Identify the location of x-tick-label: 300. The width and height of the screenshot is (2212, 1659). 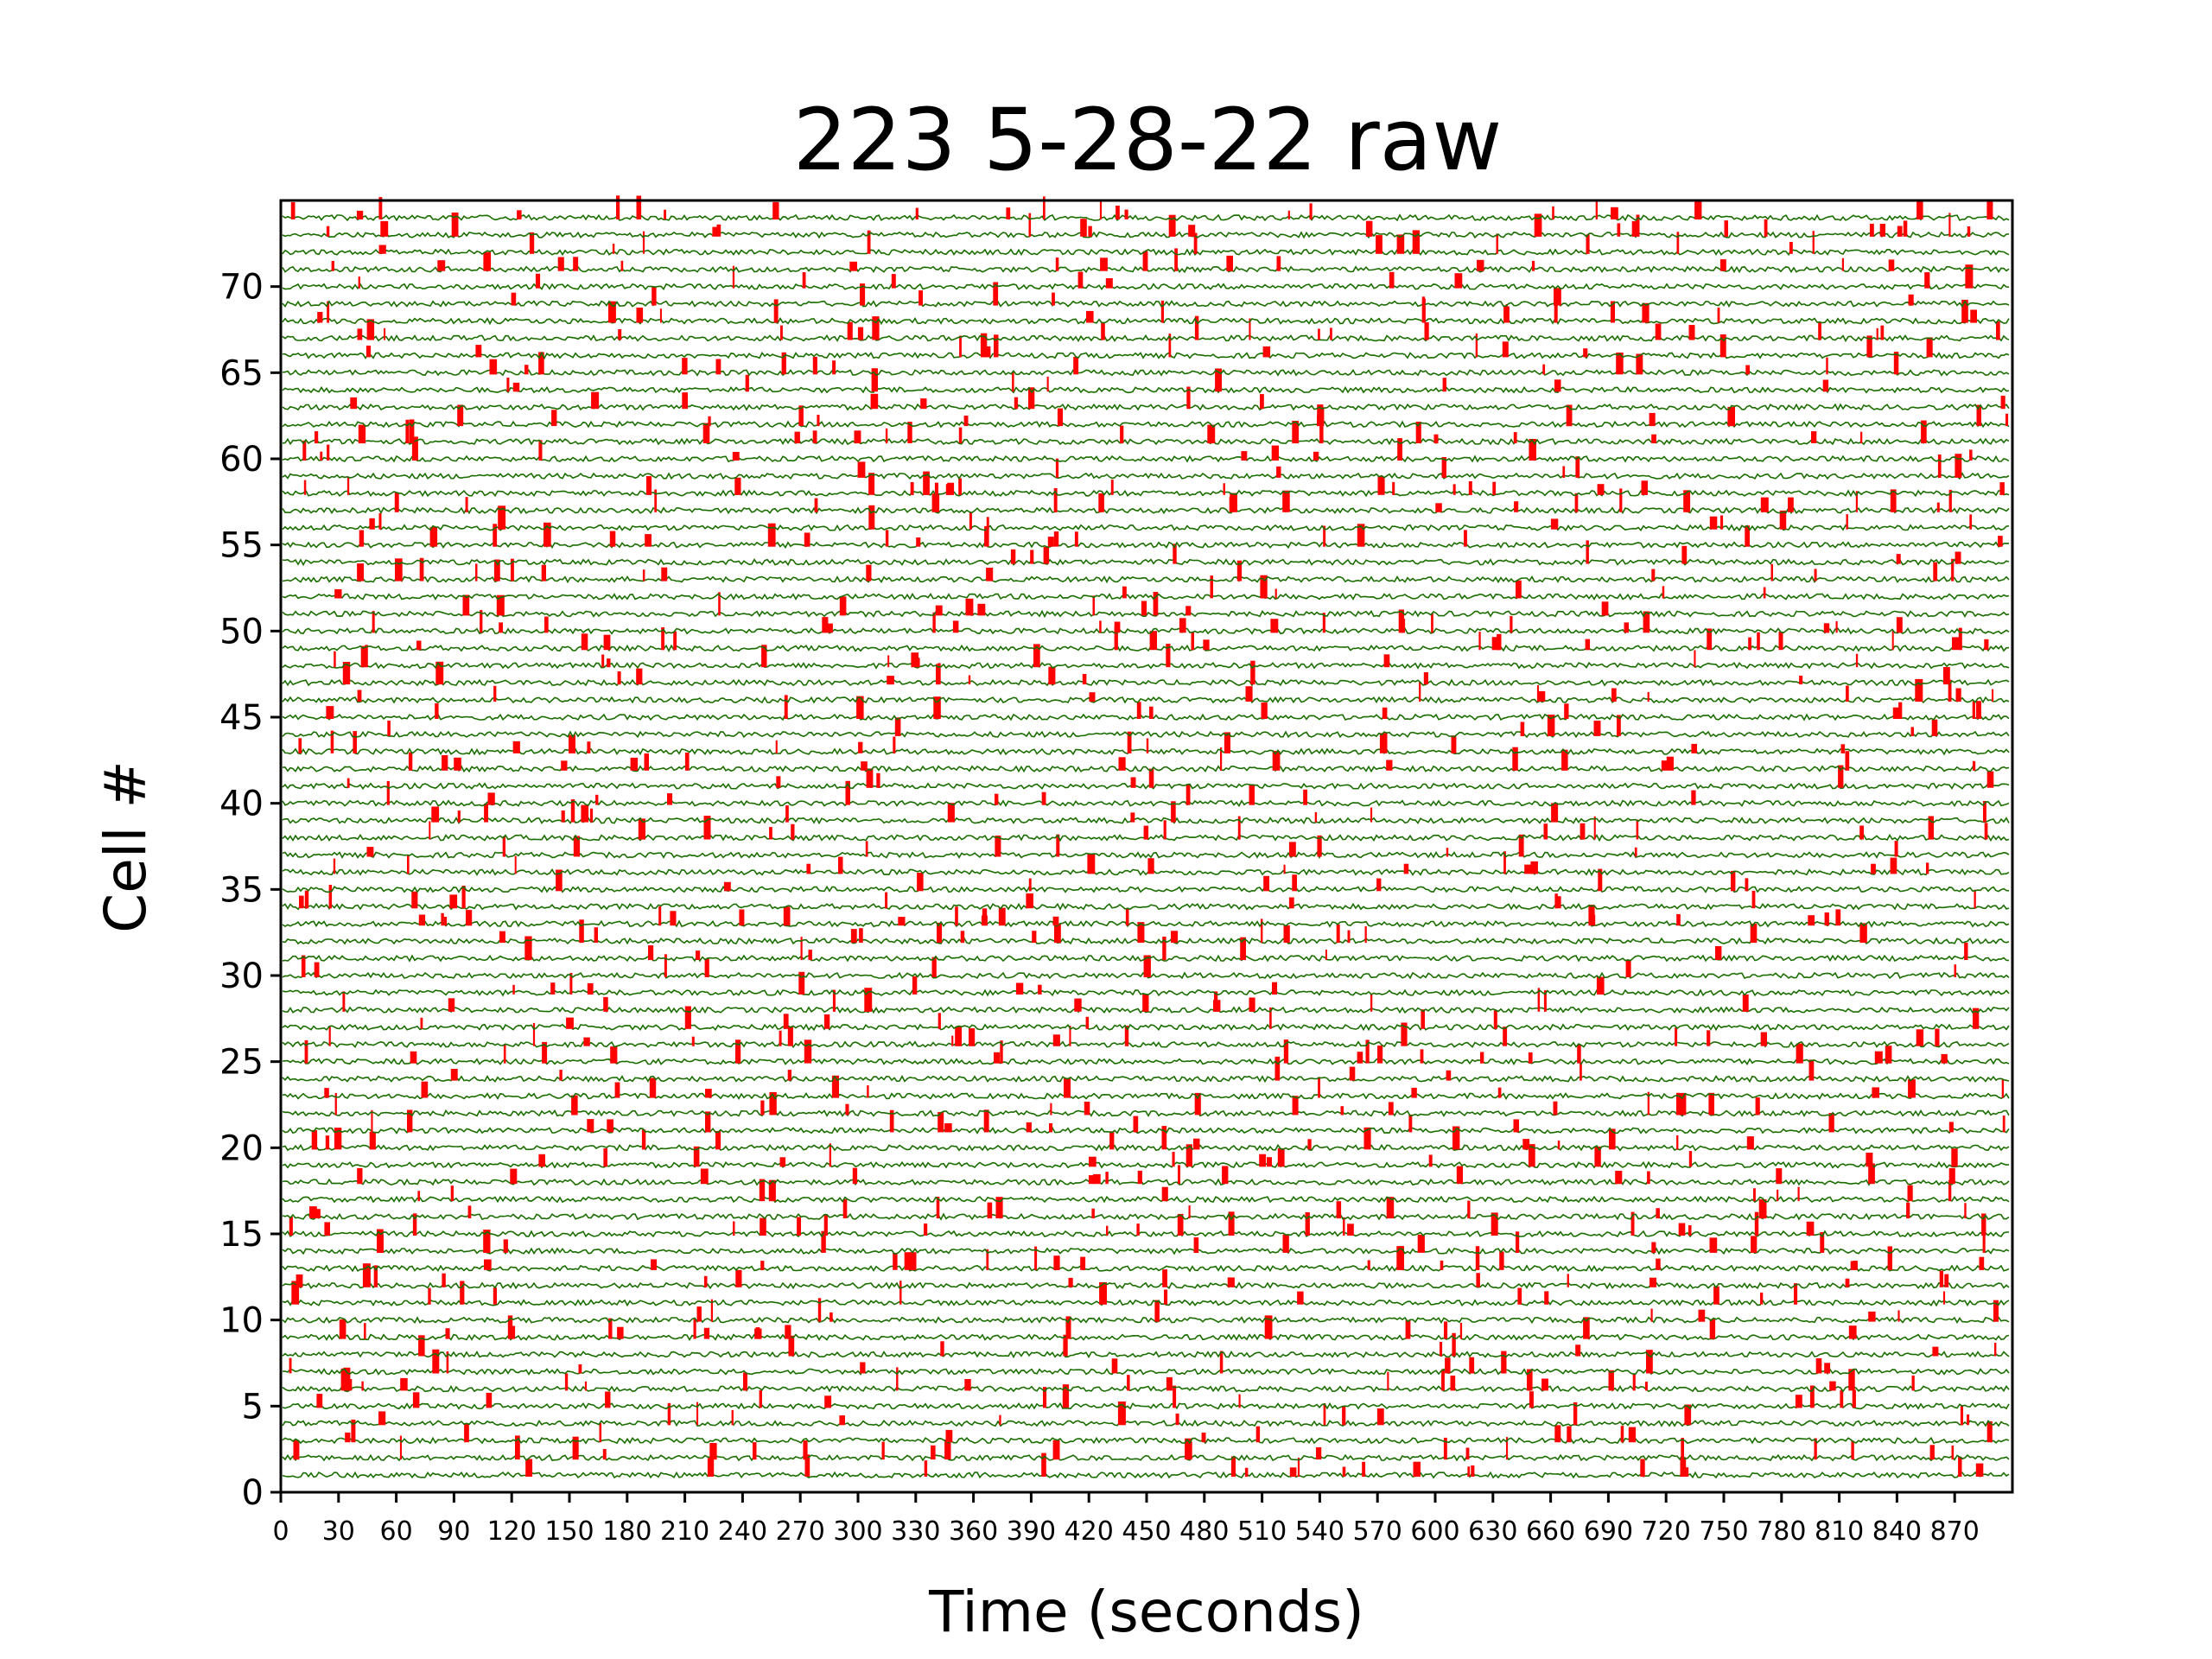
(857, 1531).